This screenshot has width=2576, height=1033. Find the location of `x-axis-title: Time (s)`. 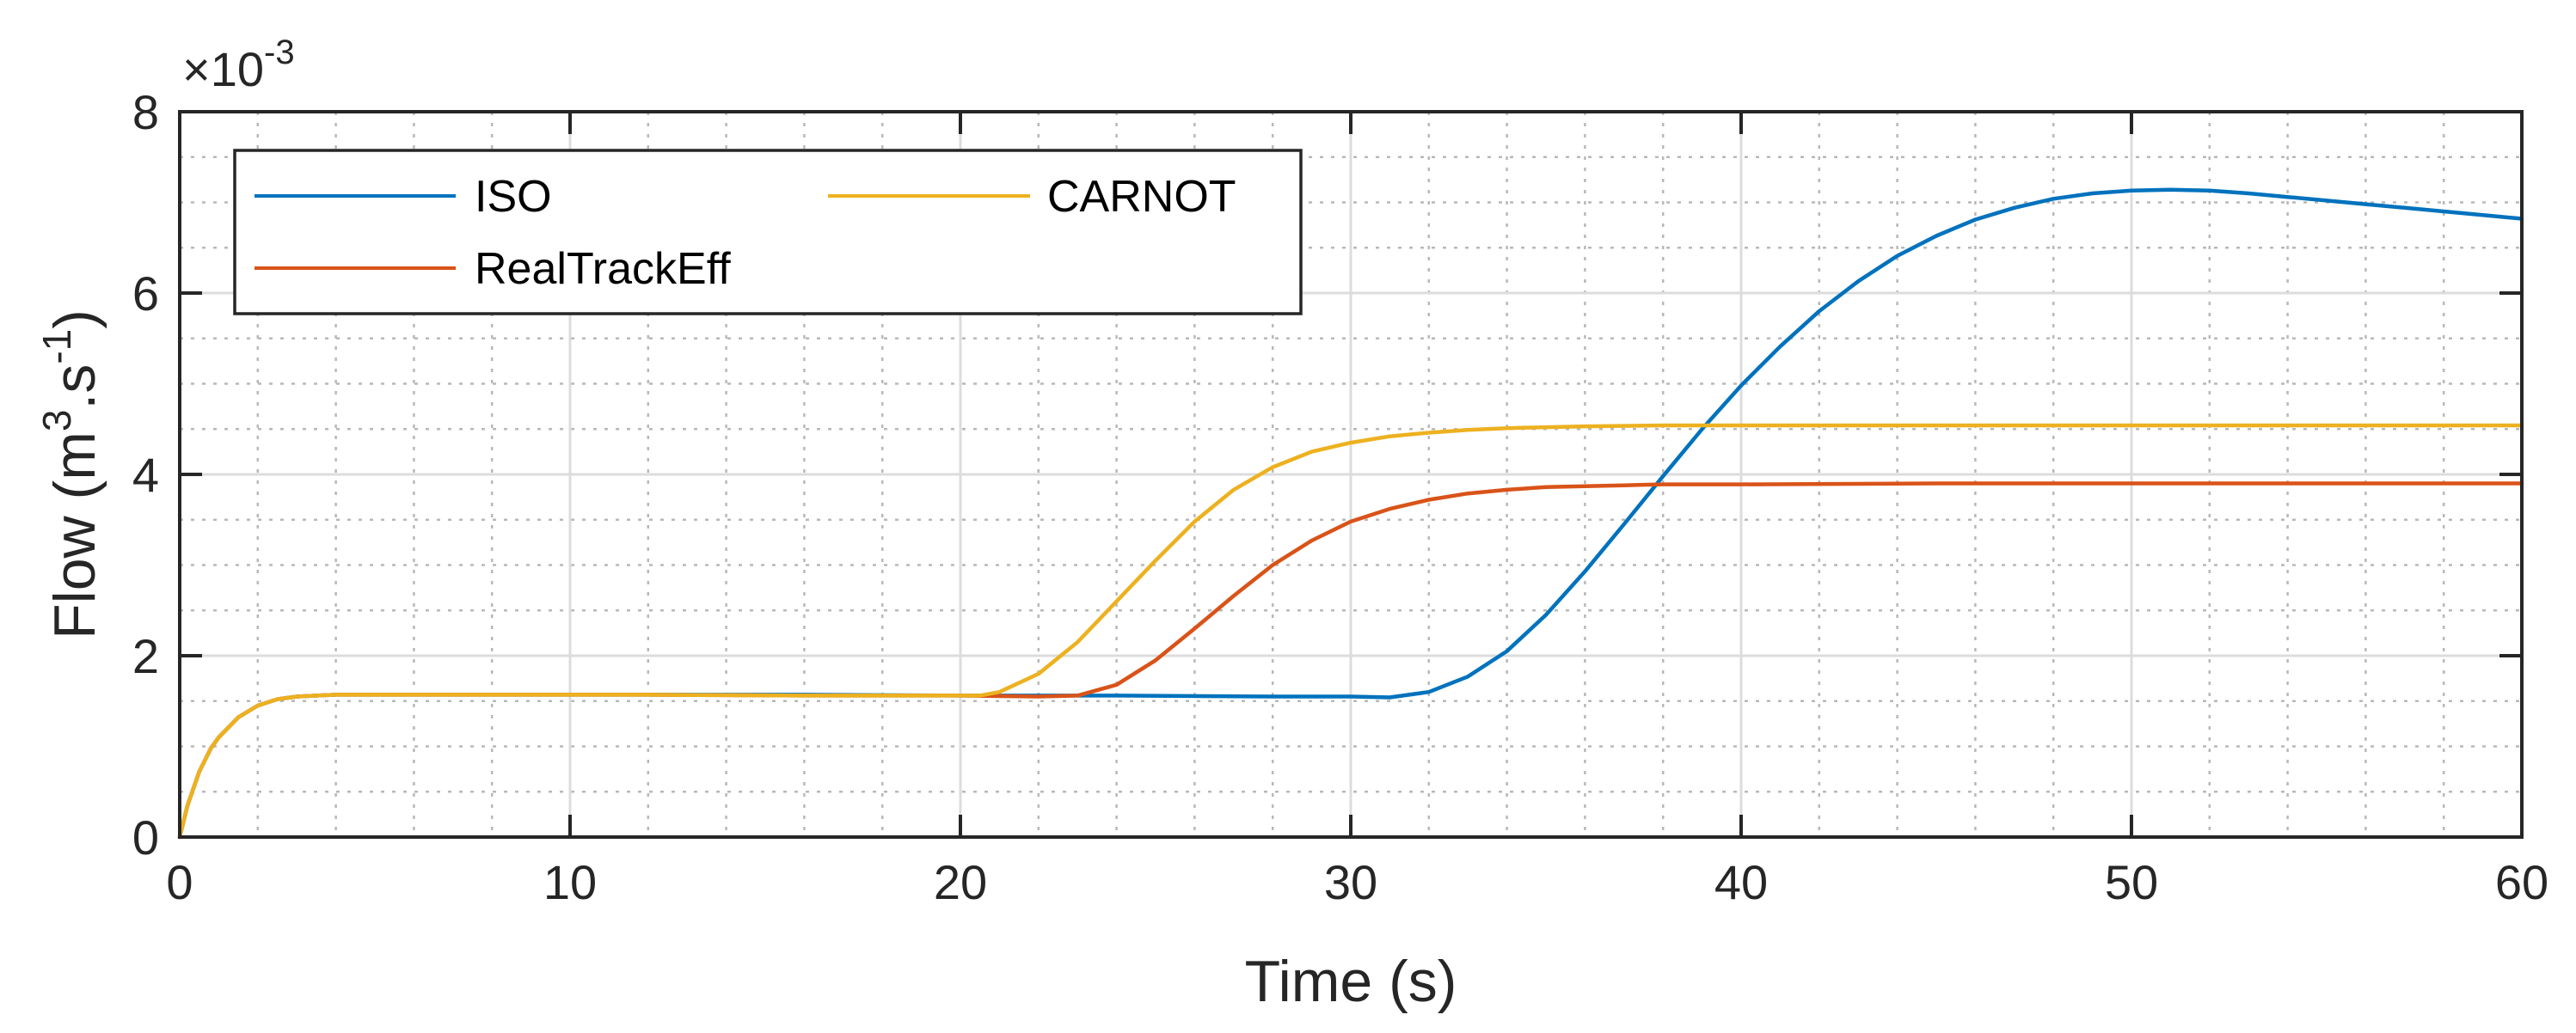

x-axis-title: Time (s) is located at coordinates (1351, 981).